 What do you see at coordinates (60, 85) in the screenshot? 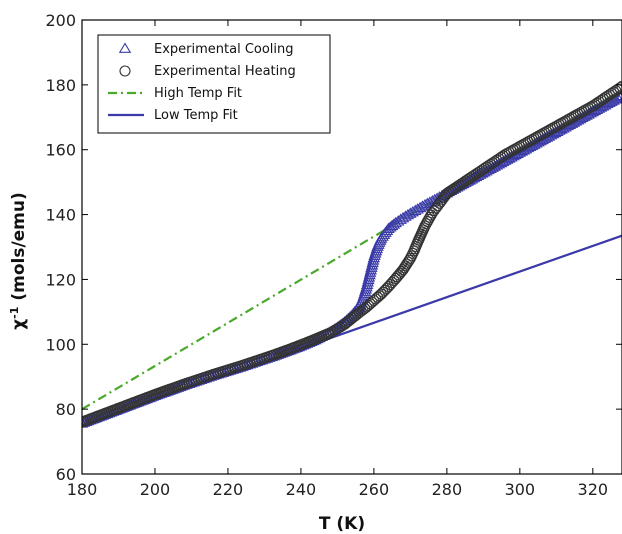
I see `y-tick-label: 180` at bounding box center [60, 85].